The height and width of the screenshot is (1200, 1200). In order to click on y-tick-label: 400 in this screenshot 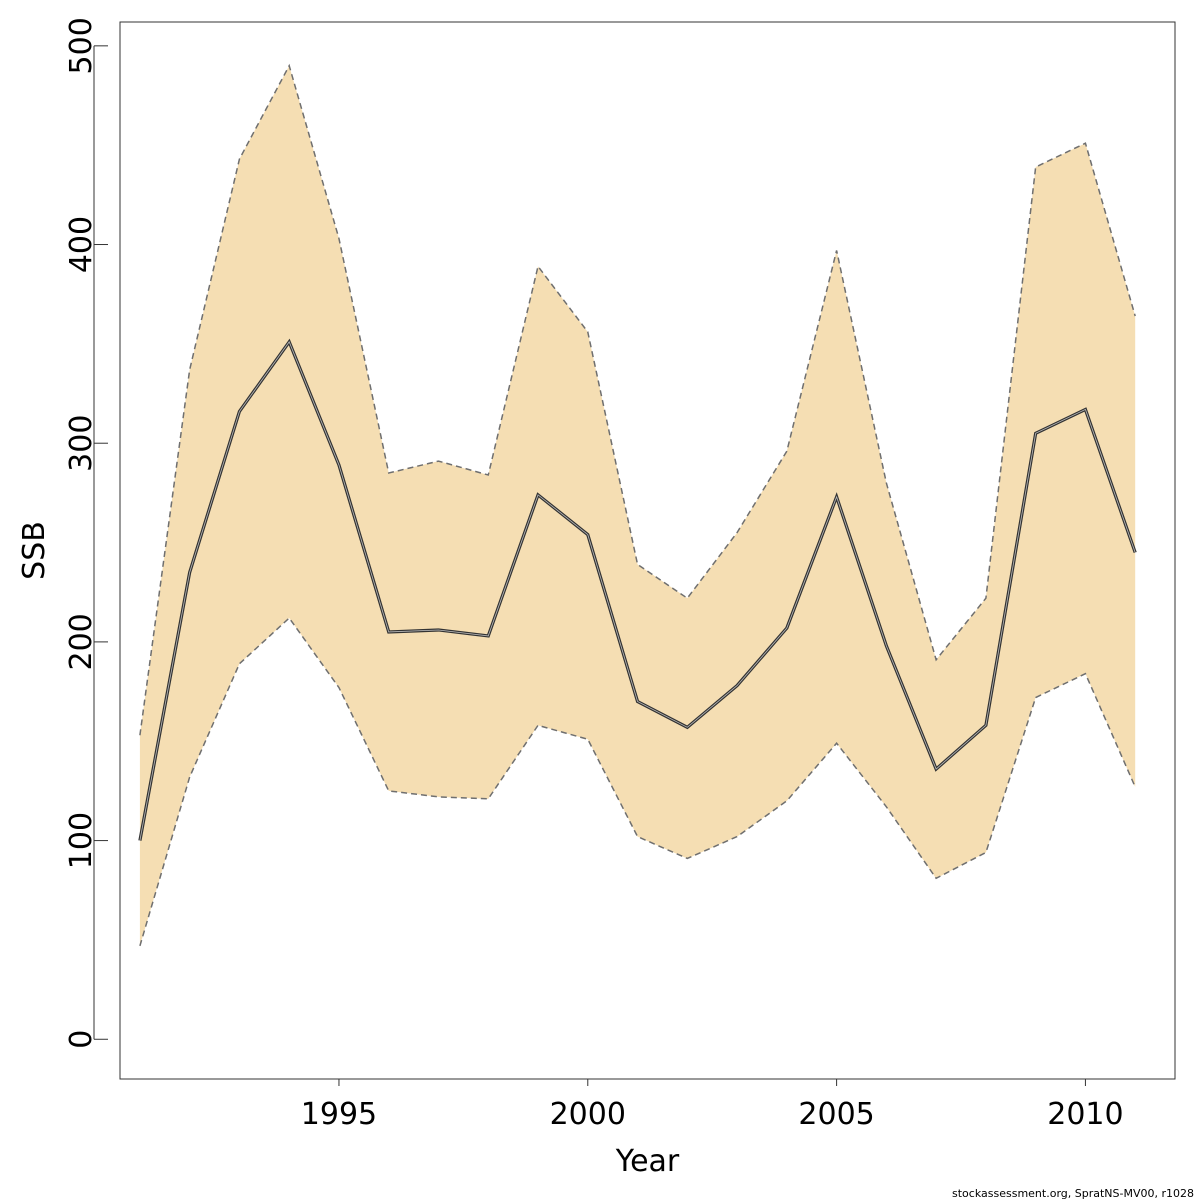, I will do `click(81, 244)`.